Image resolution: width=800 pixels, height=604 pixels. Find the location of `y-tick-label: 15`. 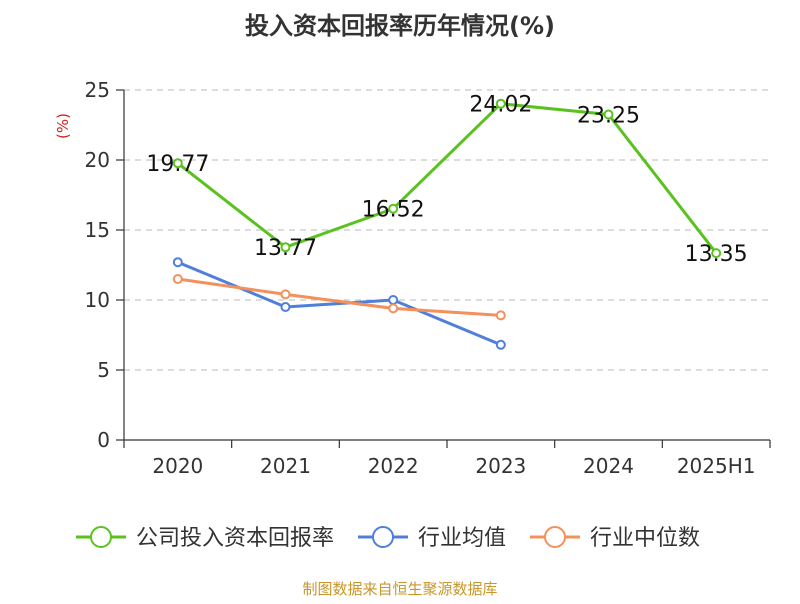

y-tick-label: 15 is located at coordinates (97, 230).